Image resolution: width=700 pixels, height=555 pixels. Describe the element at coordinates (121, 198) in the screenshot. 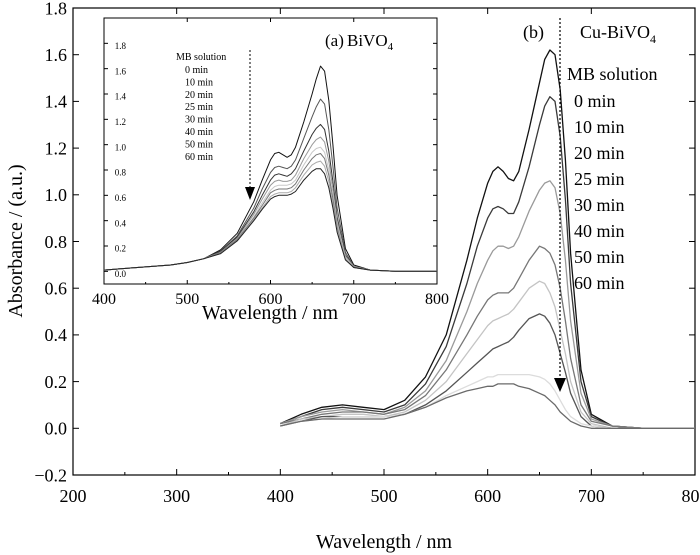

I see `inset-y-tick-label: 0.6` at that location.